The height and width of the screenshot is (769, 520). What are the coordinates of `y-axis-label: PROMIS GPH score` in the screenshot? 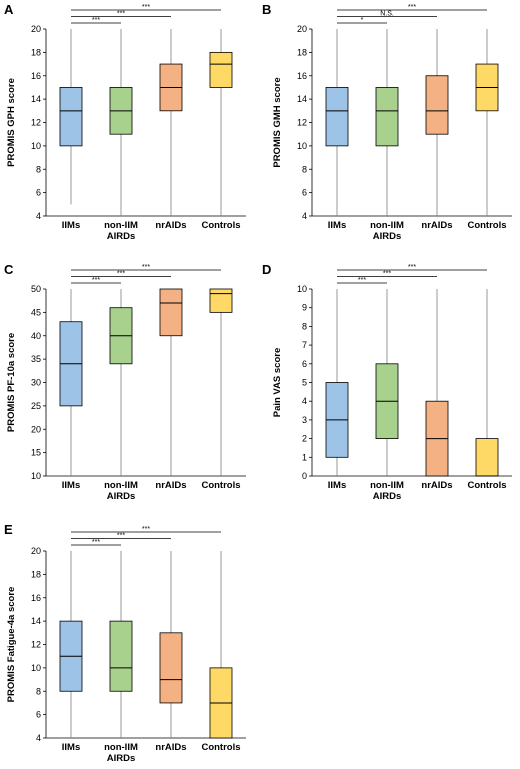 It's located at (11, 122).